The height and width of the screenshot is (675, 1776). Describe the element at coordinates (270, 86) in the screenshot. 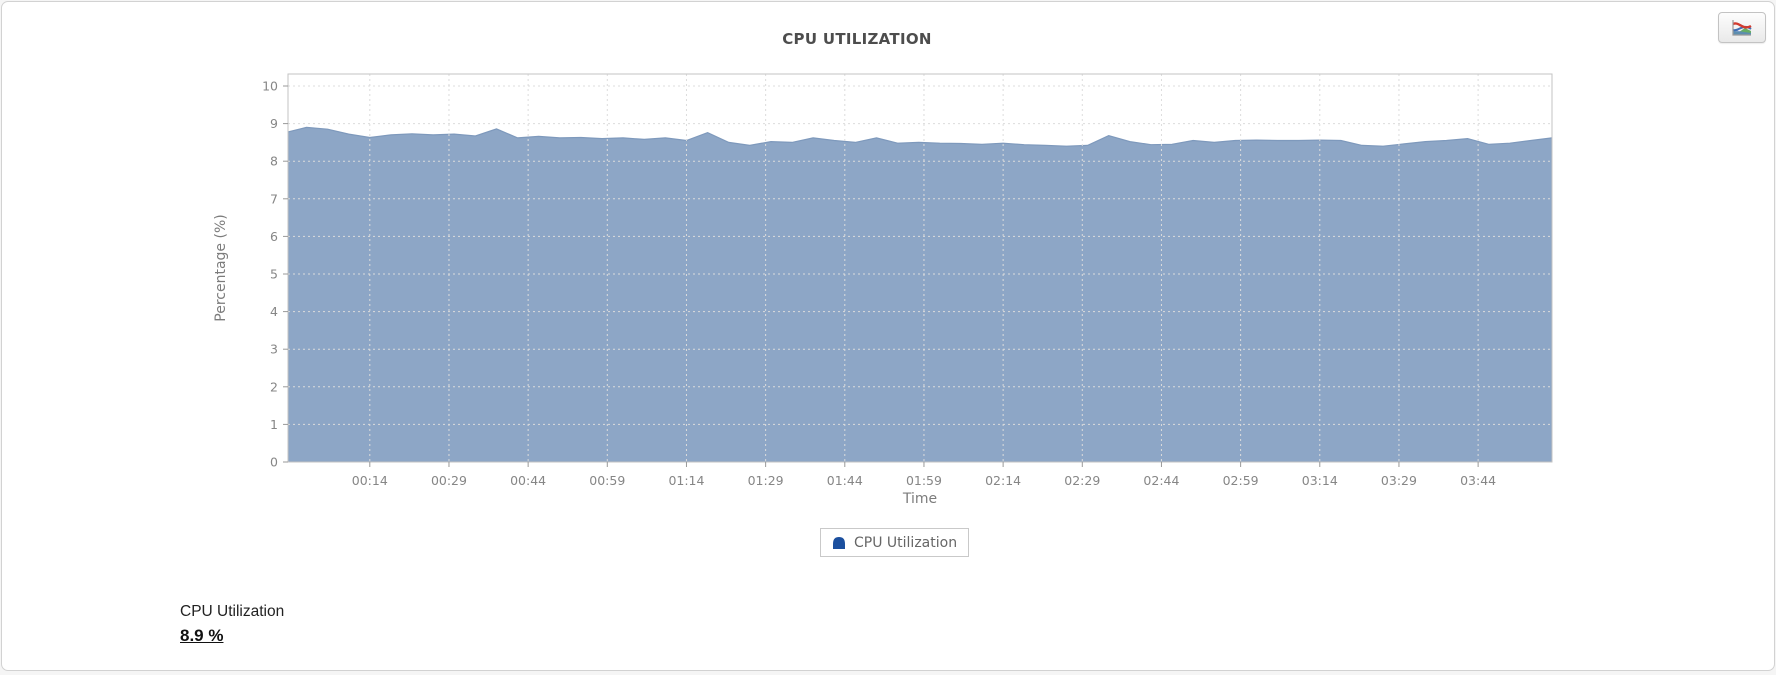

I see `svg-text: 10` at that location.